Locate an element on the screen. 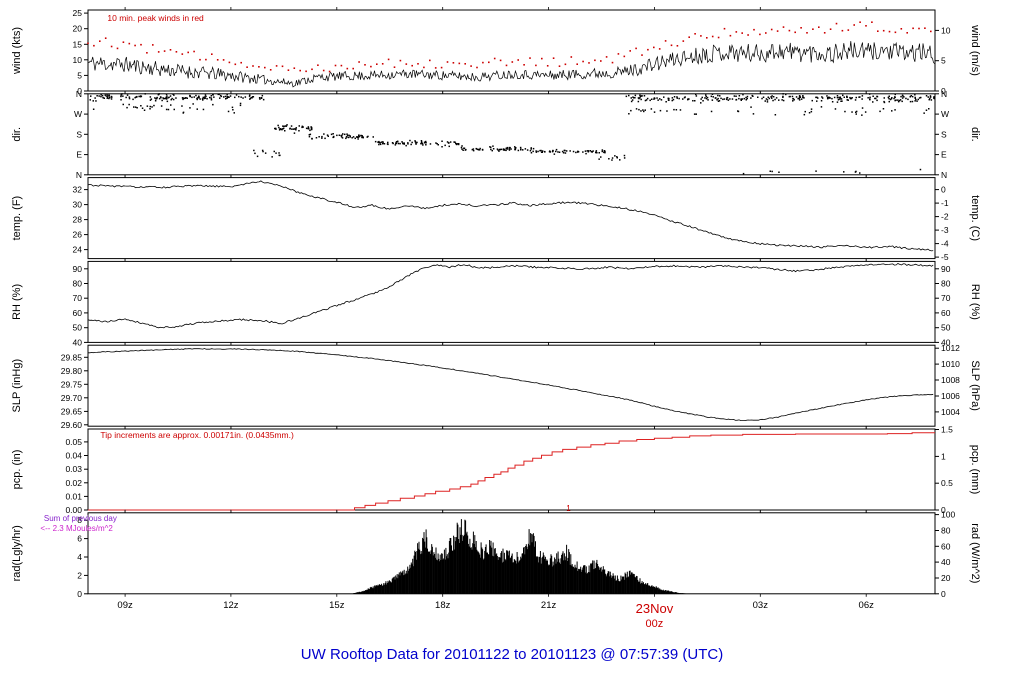 This screenshot has width=1024, height=700. y-tick-label: 28 is located at coordinates (78, 220).